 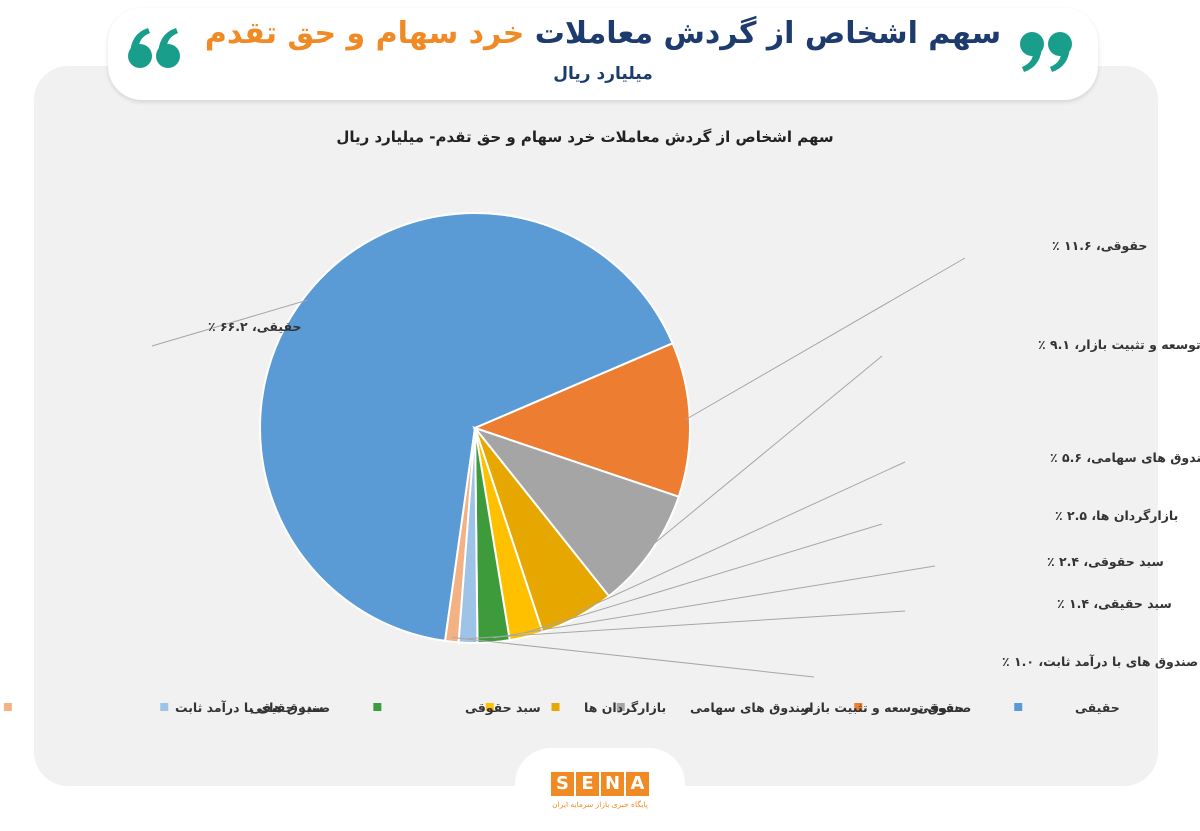 What do you see at coordinates (637, 784) in the screenshot?
I see `logo-letter: A` at bounding box center [637, 784].